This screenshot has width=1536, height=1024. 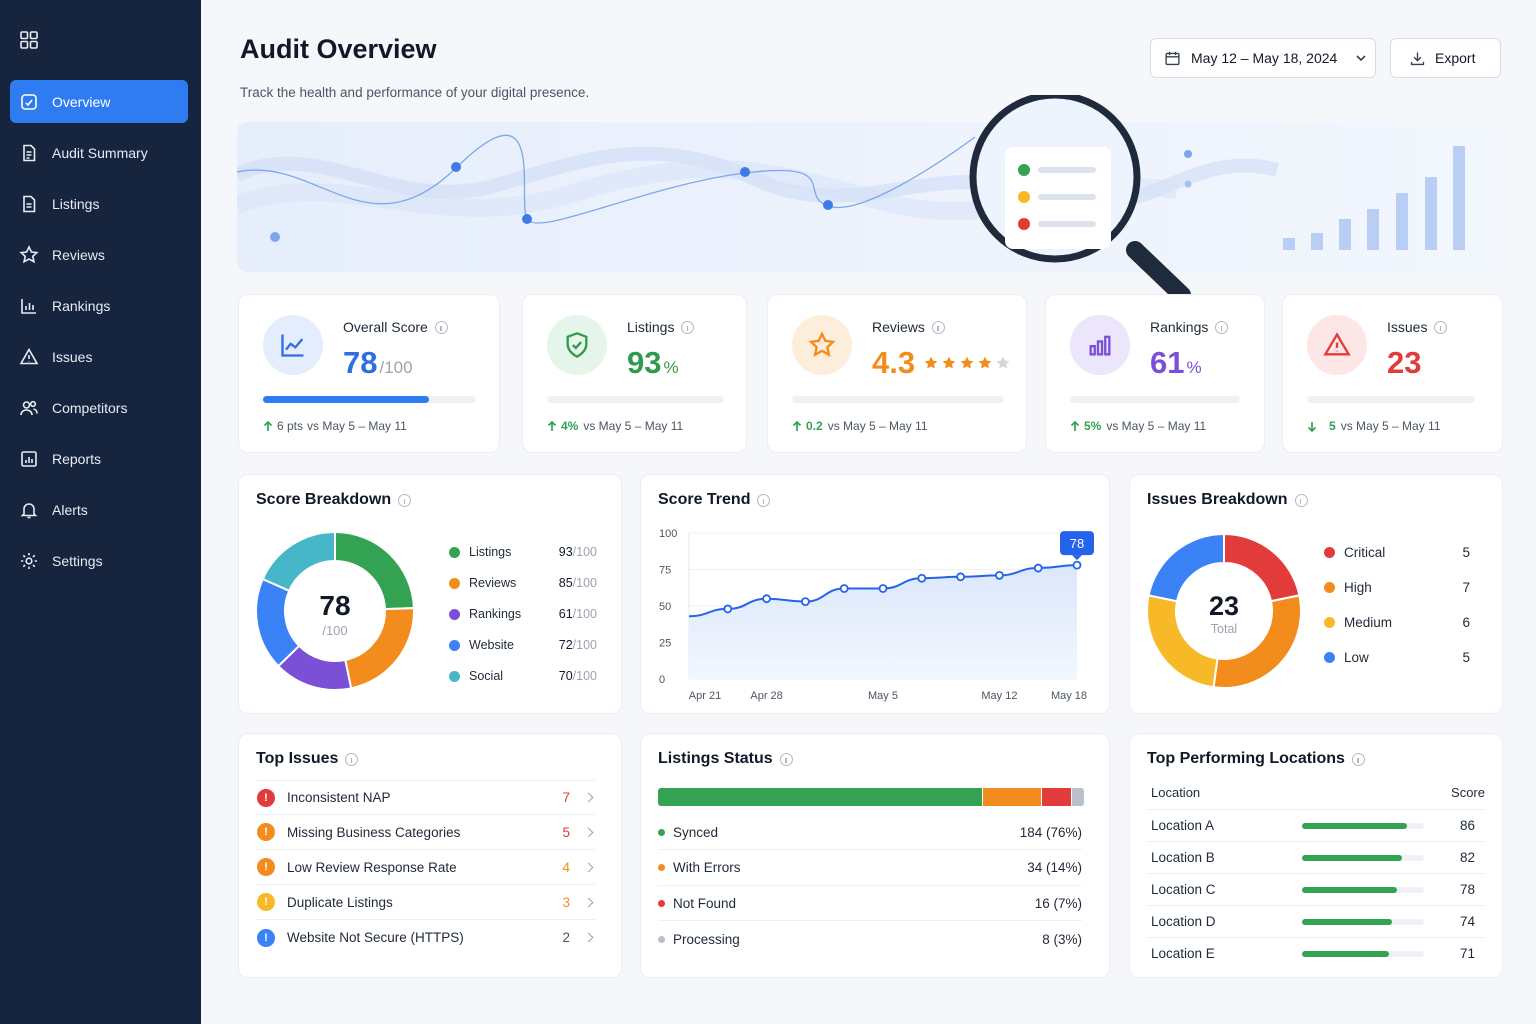 I want to click on donut-center-label: /100, so click(x=334, y=630).